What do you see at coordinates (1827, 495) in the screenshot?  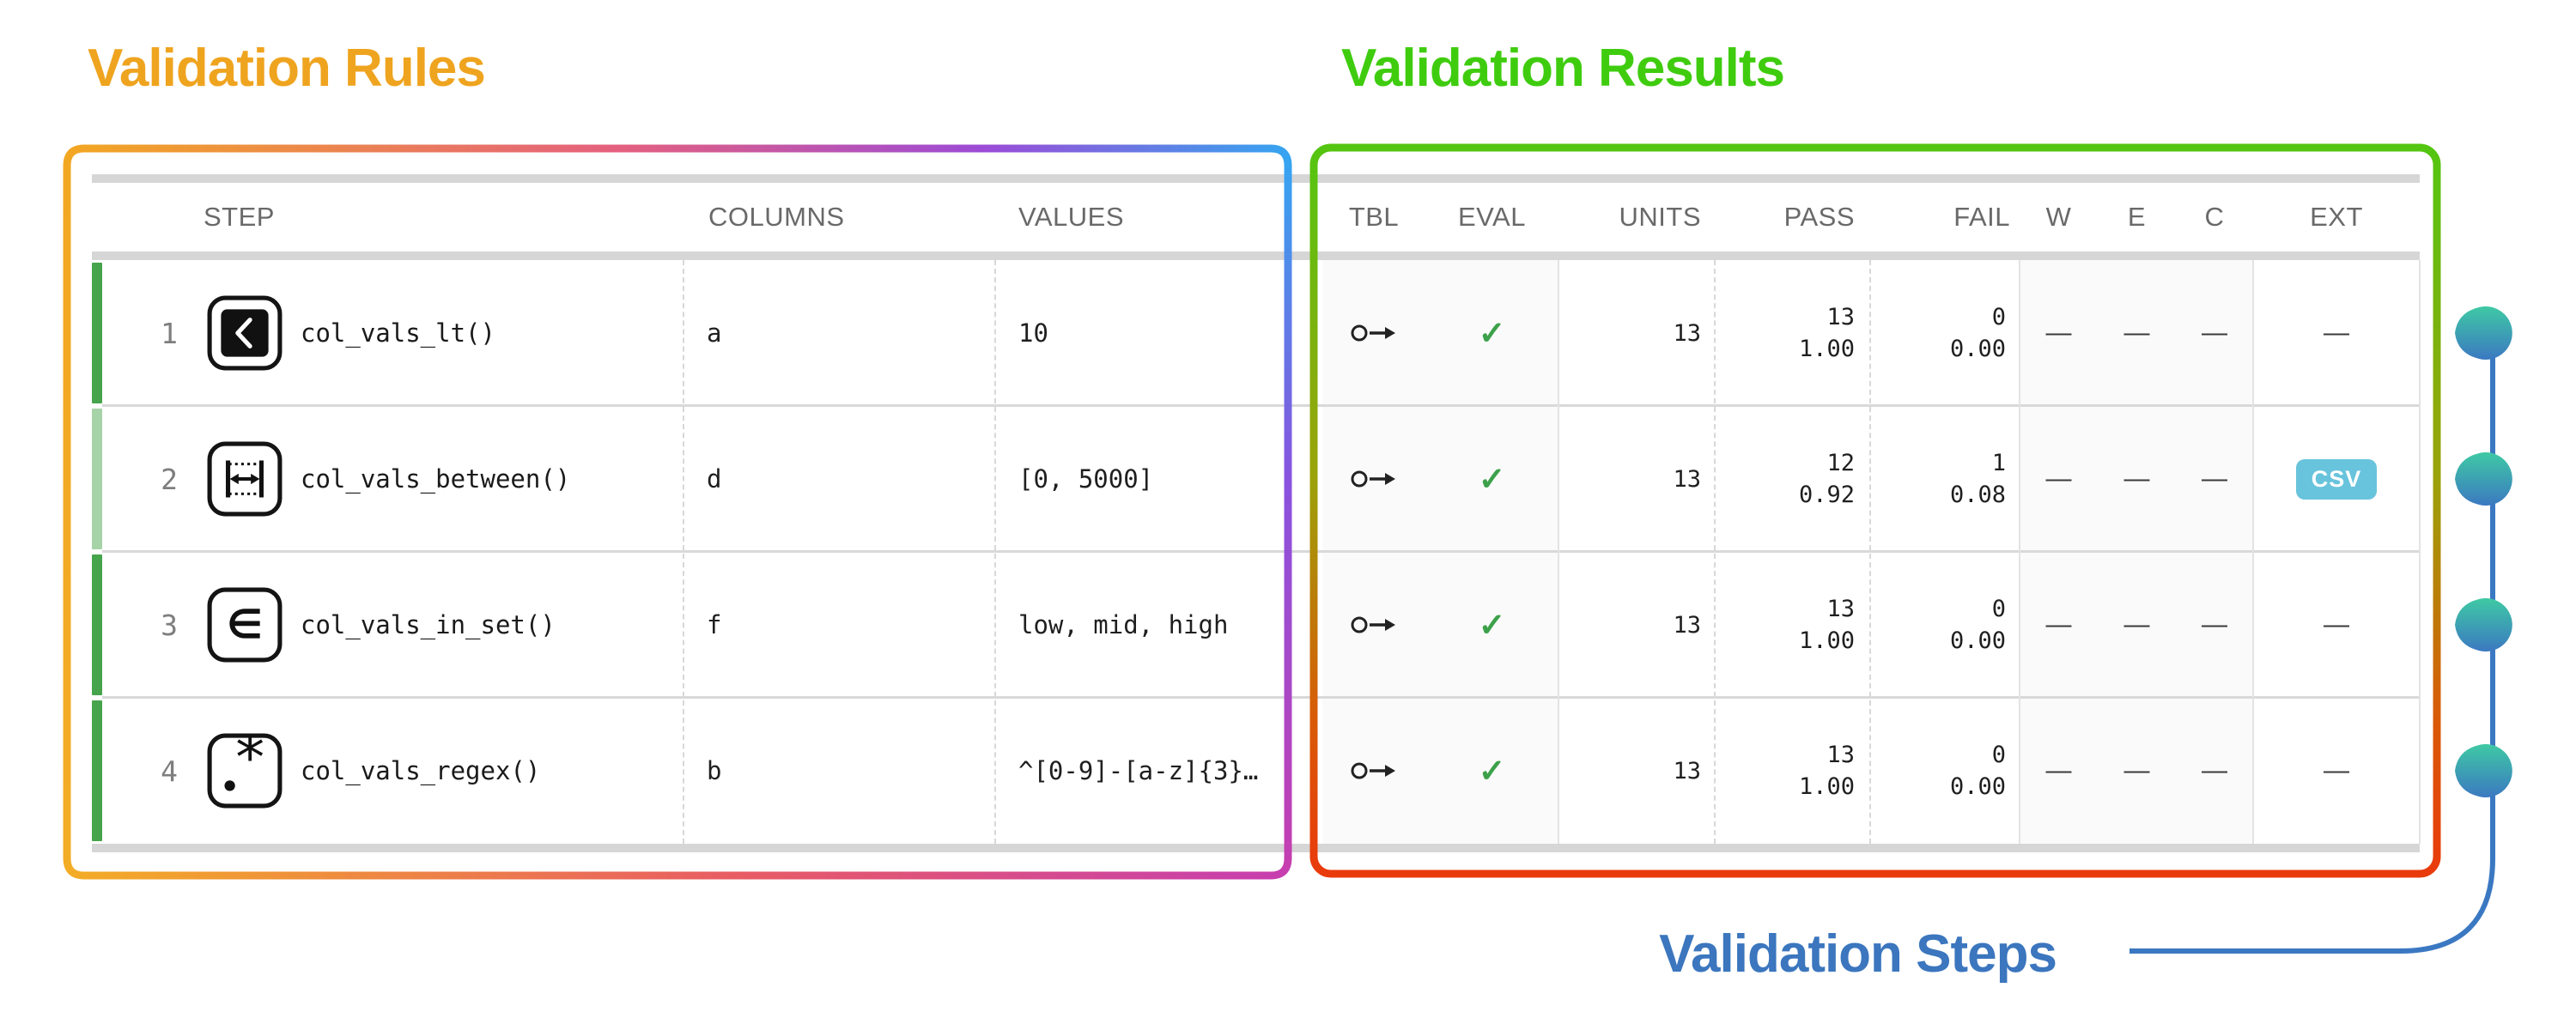 I see `pass-fraction: 0.92` at bounding box center [1827, 495].